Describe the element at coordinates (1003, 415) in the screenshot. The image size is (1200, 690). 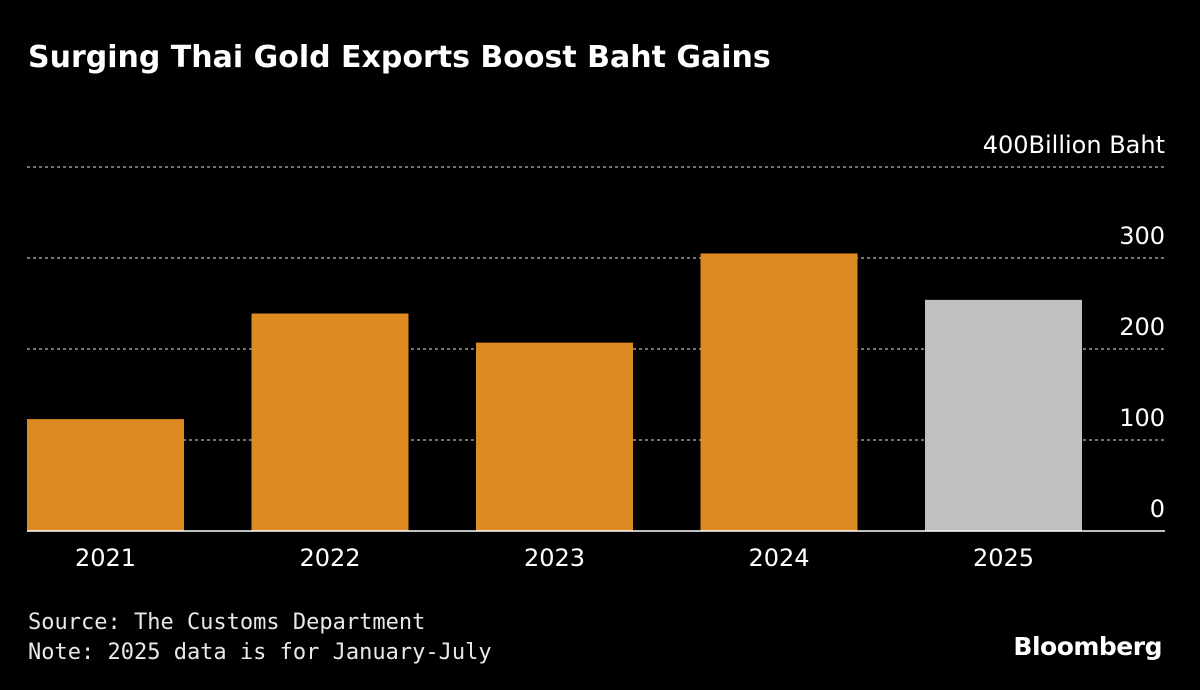
I see `bar-2025` at that location.